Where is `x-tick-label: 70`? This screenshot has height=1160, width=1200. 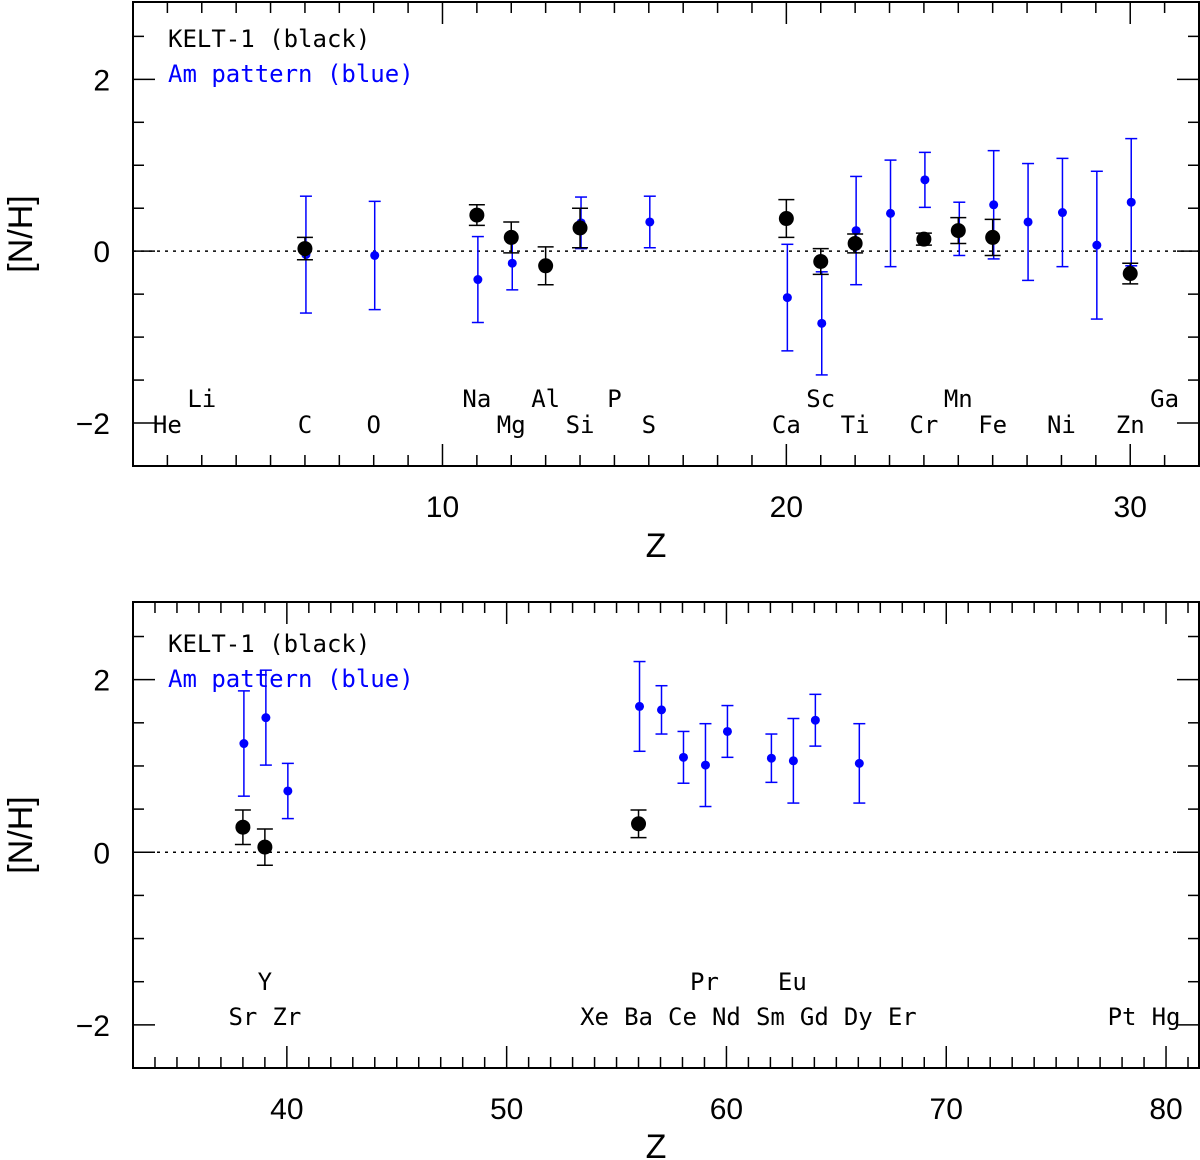
x-tick-label: 70 is located at coordinates (946, 1109).